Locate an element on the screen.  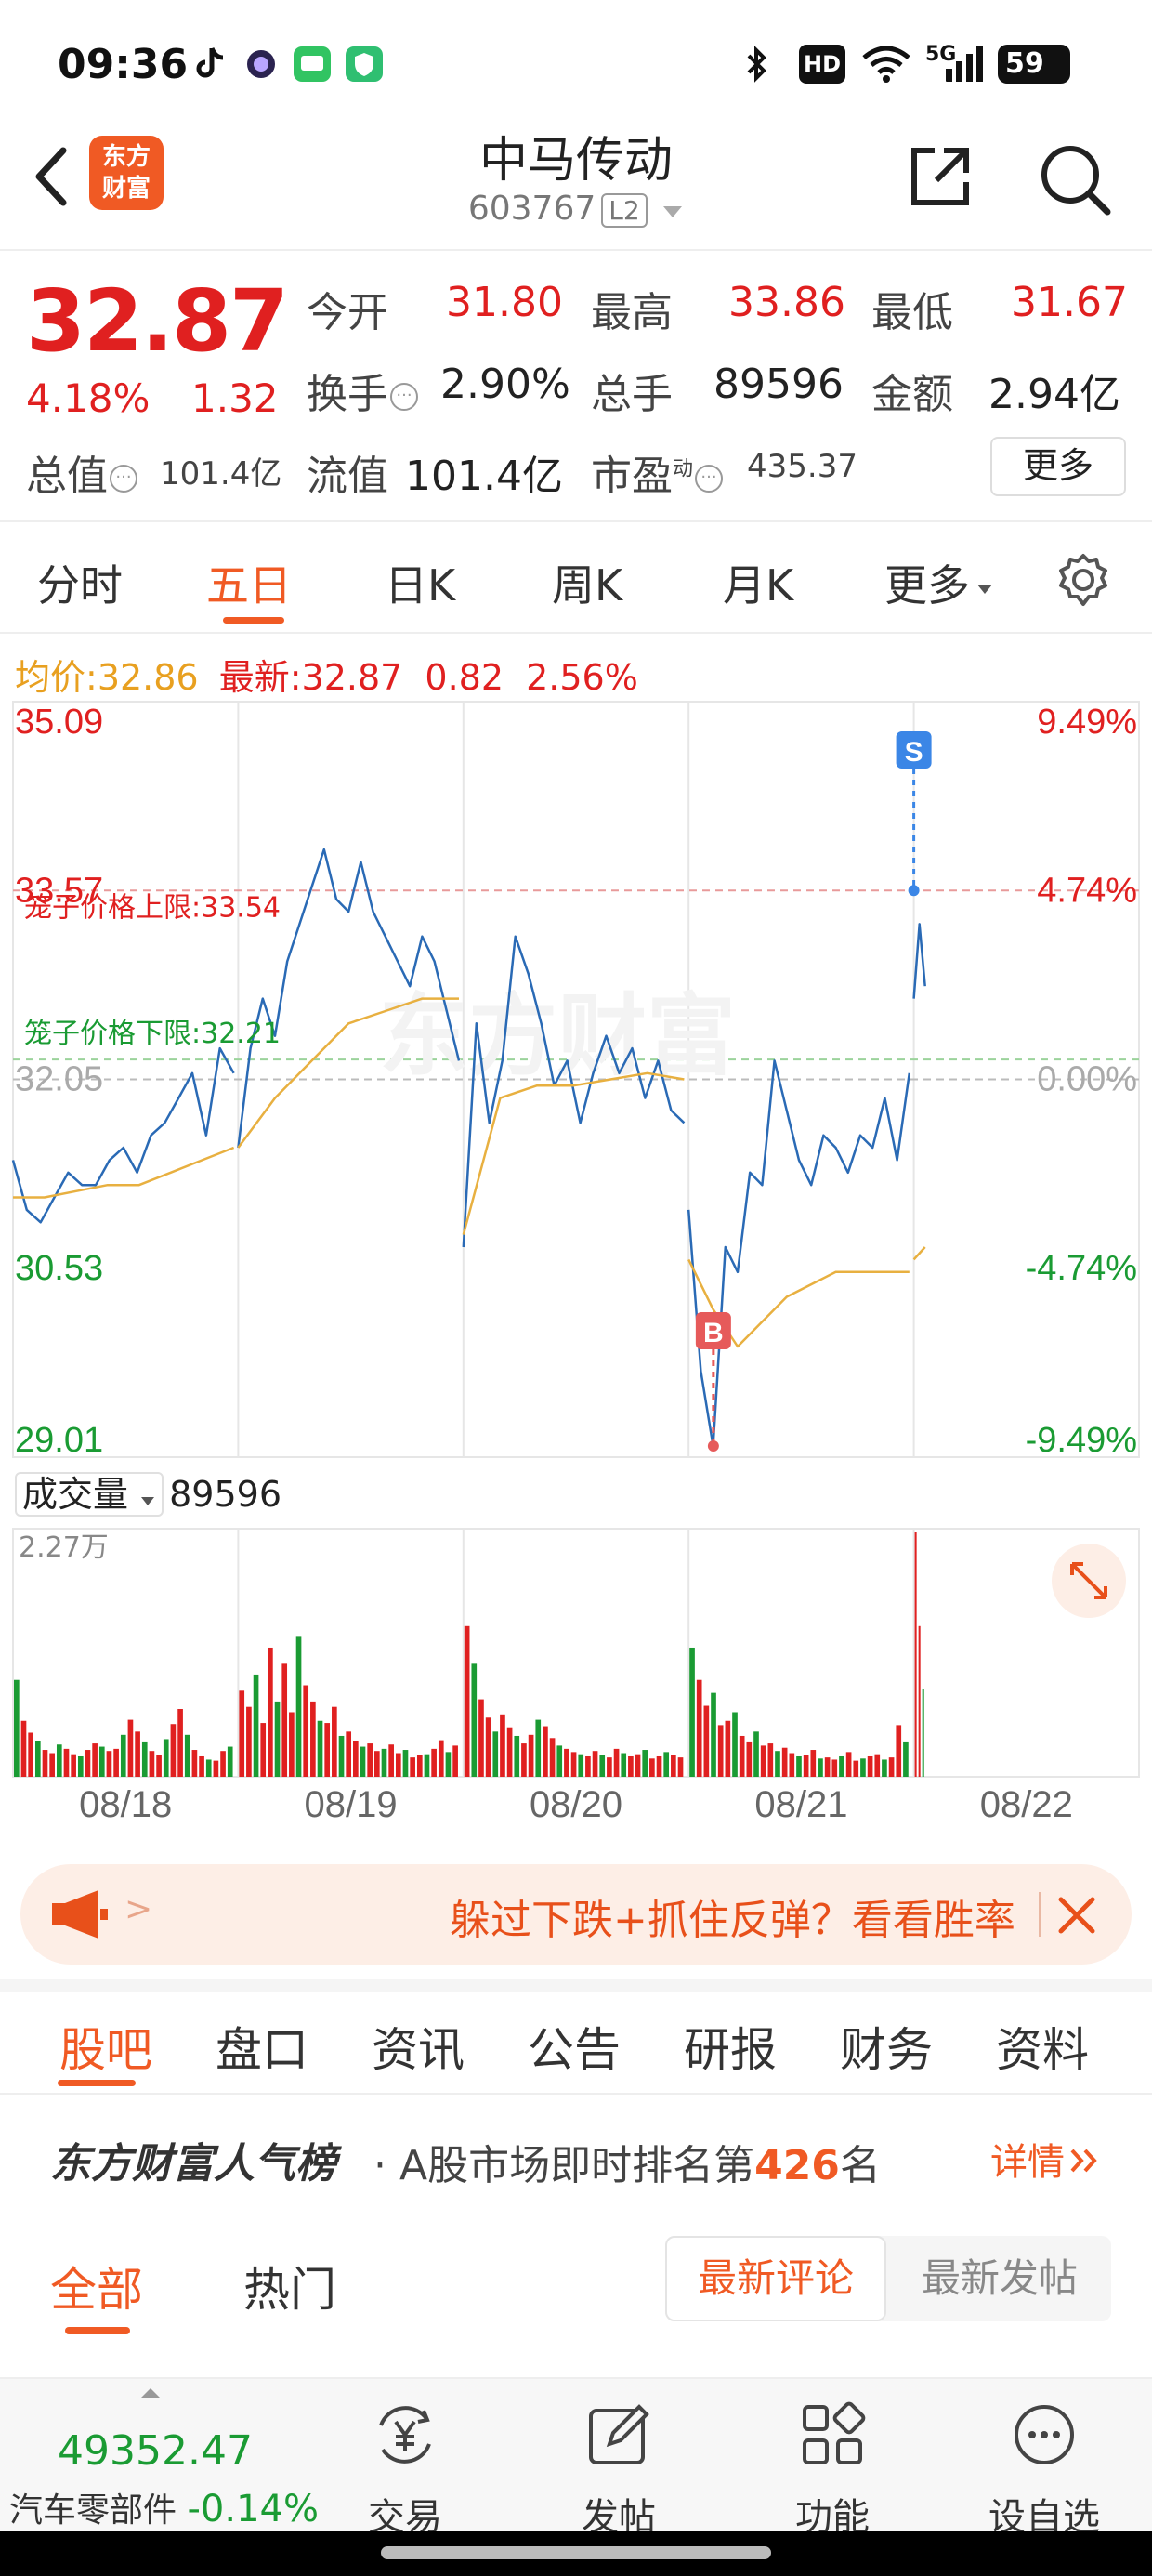
tab-weekly-k: 周K is located at coordinates (587, 585).